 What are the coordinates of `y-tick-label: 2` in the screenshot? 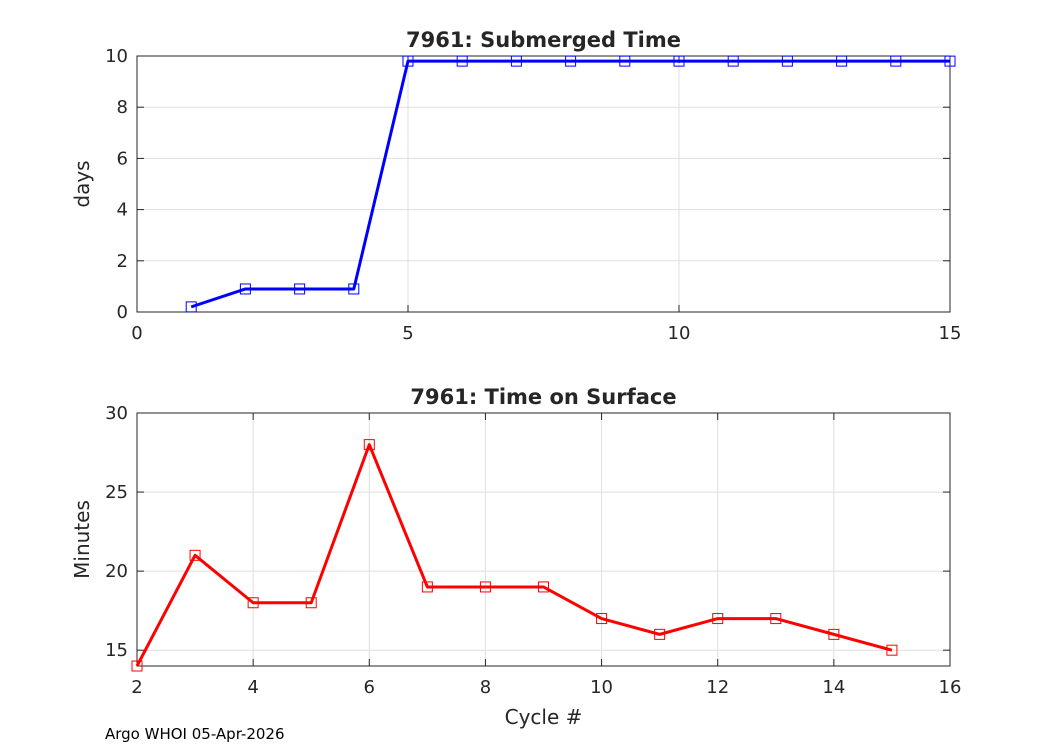 It's located at (122, 261).